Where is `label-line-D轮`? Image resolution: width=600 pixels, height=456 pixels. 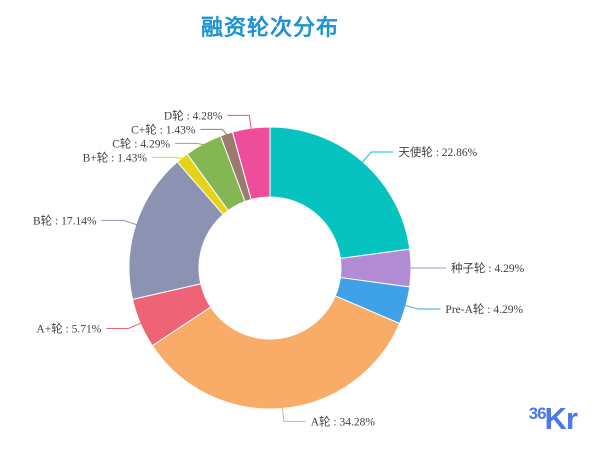
label-line-D轮 is located at coordinates (239, 122).